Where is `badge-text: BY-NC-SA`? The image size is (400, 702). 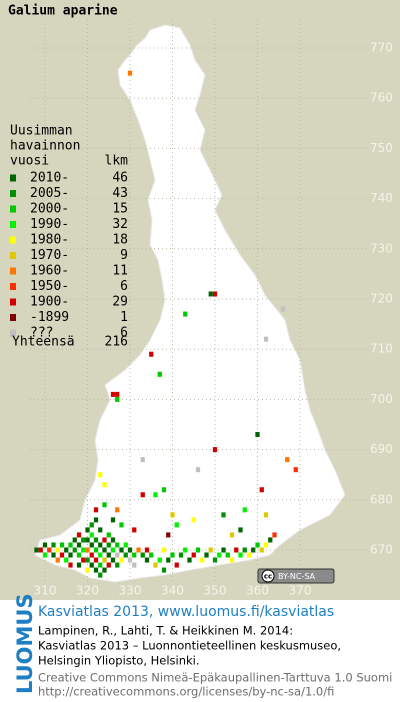
badge-text: BY-NC-SA is located at coordinates (297, 576).